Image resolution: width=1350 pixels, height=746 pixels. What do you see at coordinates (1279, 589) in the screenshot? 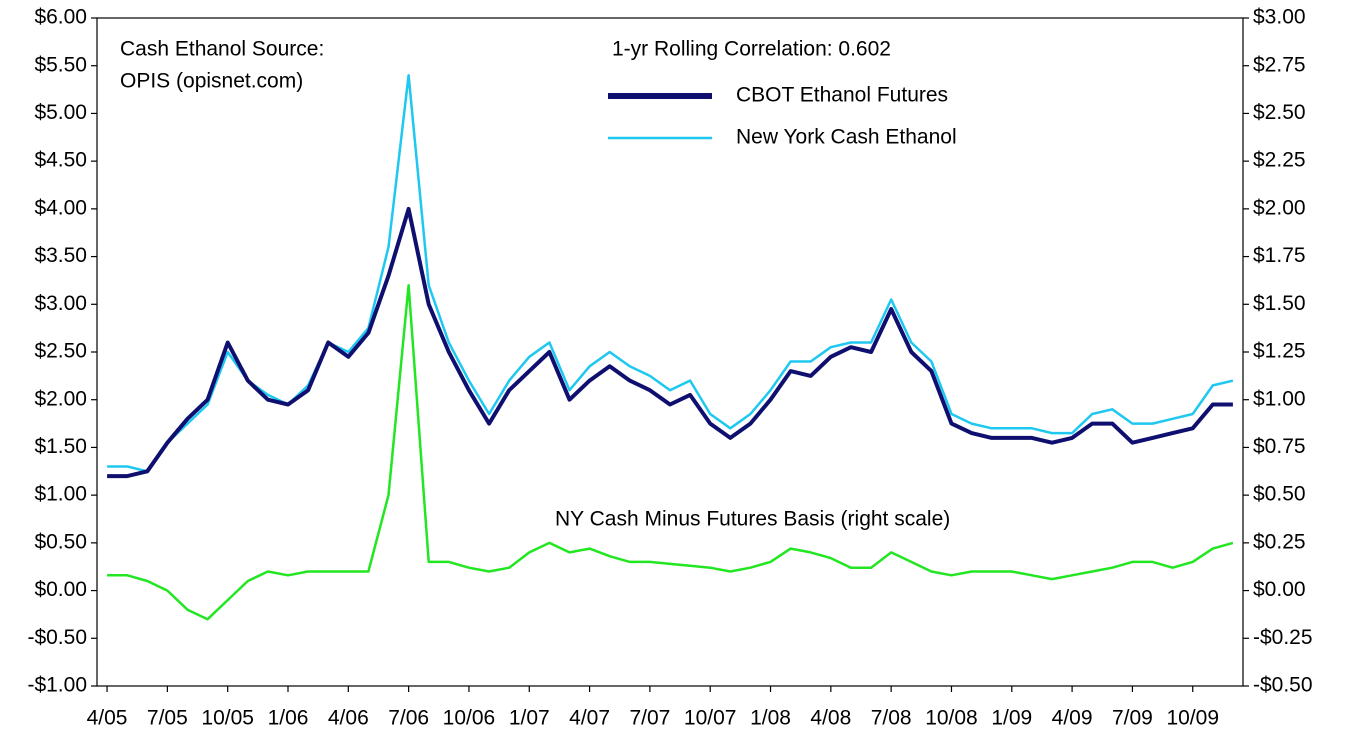
I see `y2-tick-label: $0.00` at bounding box center [1279, 589].